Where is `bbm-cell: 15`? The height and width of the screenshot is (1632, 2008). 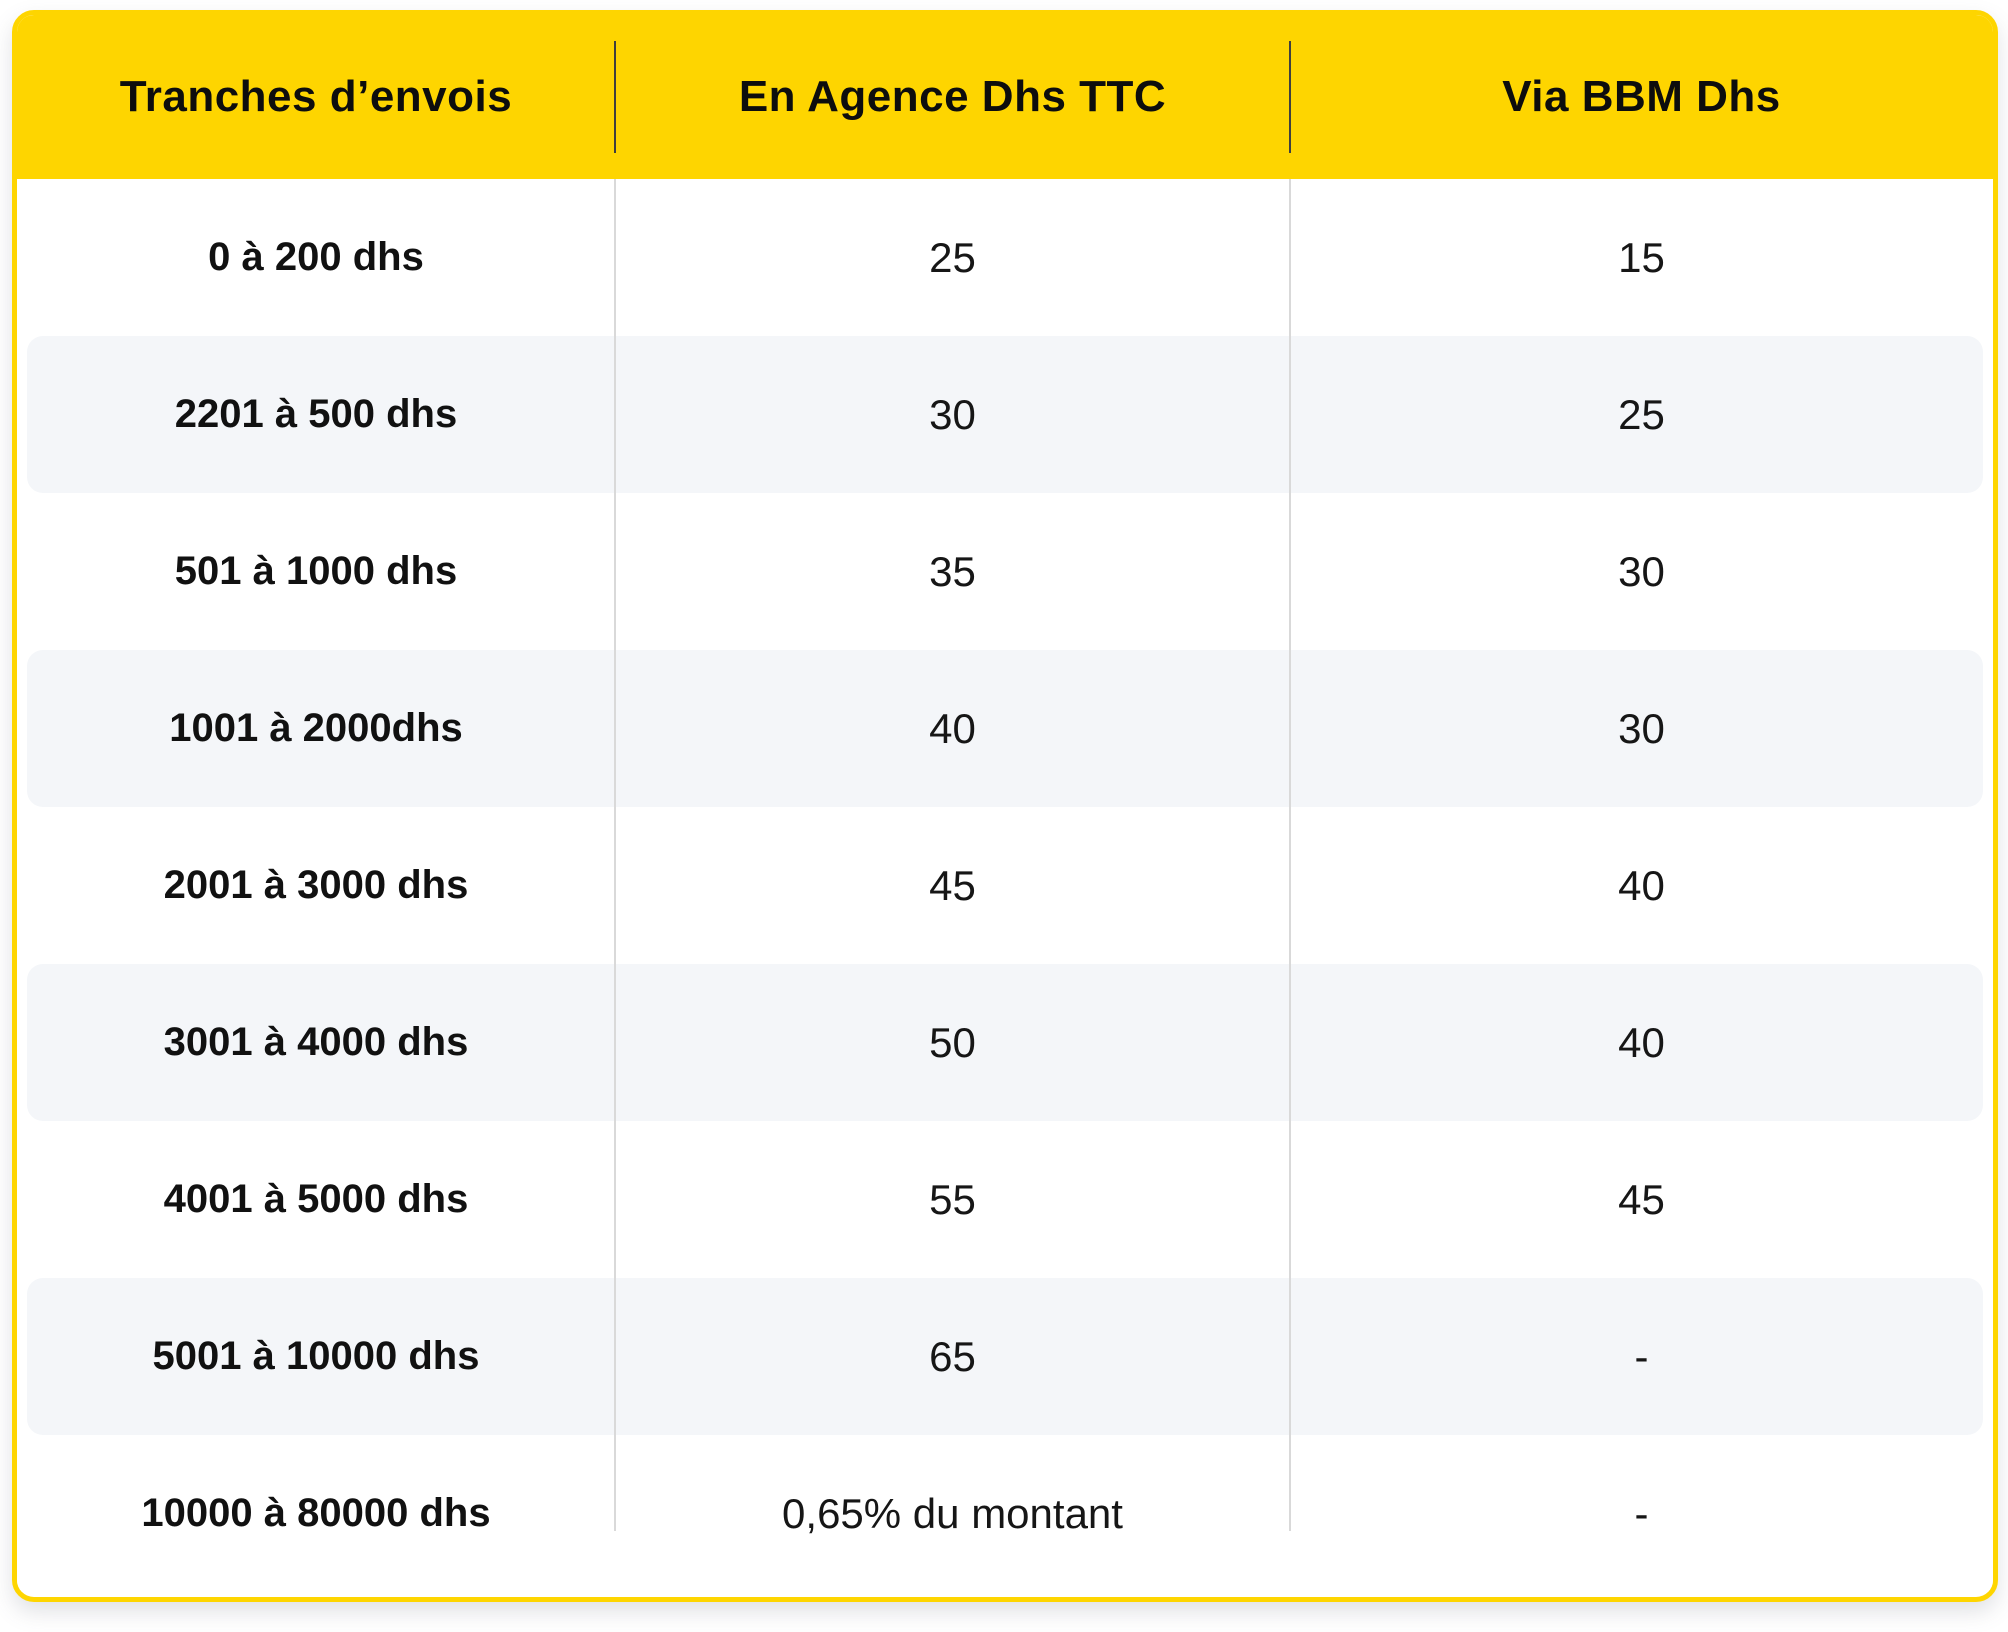
bbm-cell: 15 is located at coordinates (1641, 257).